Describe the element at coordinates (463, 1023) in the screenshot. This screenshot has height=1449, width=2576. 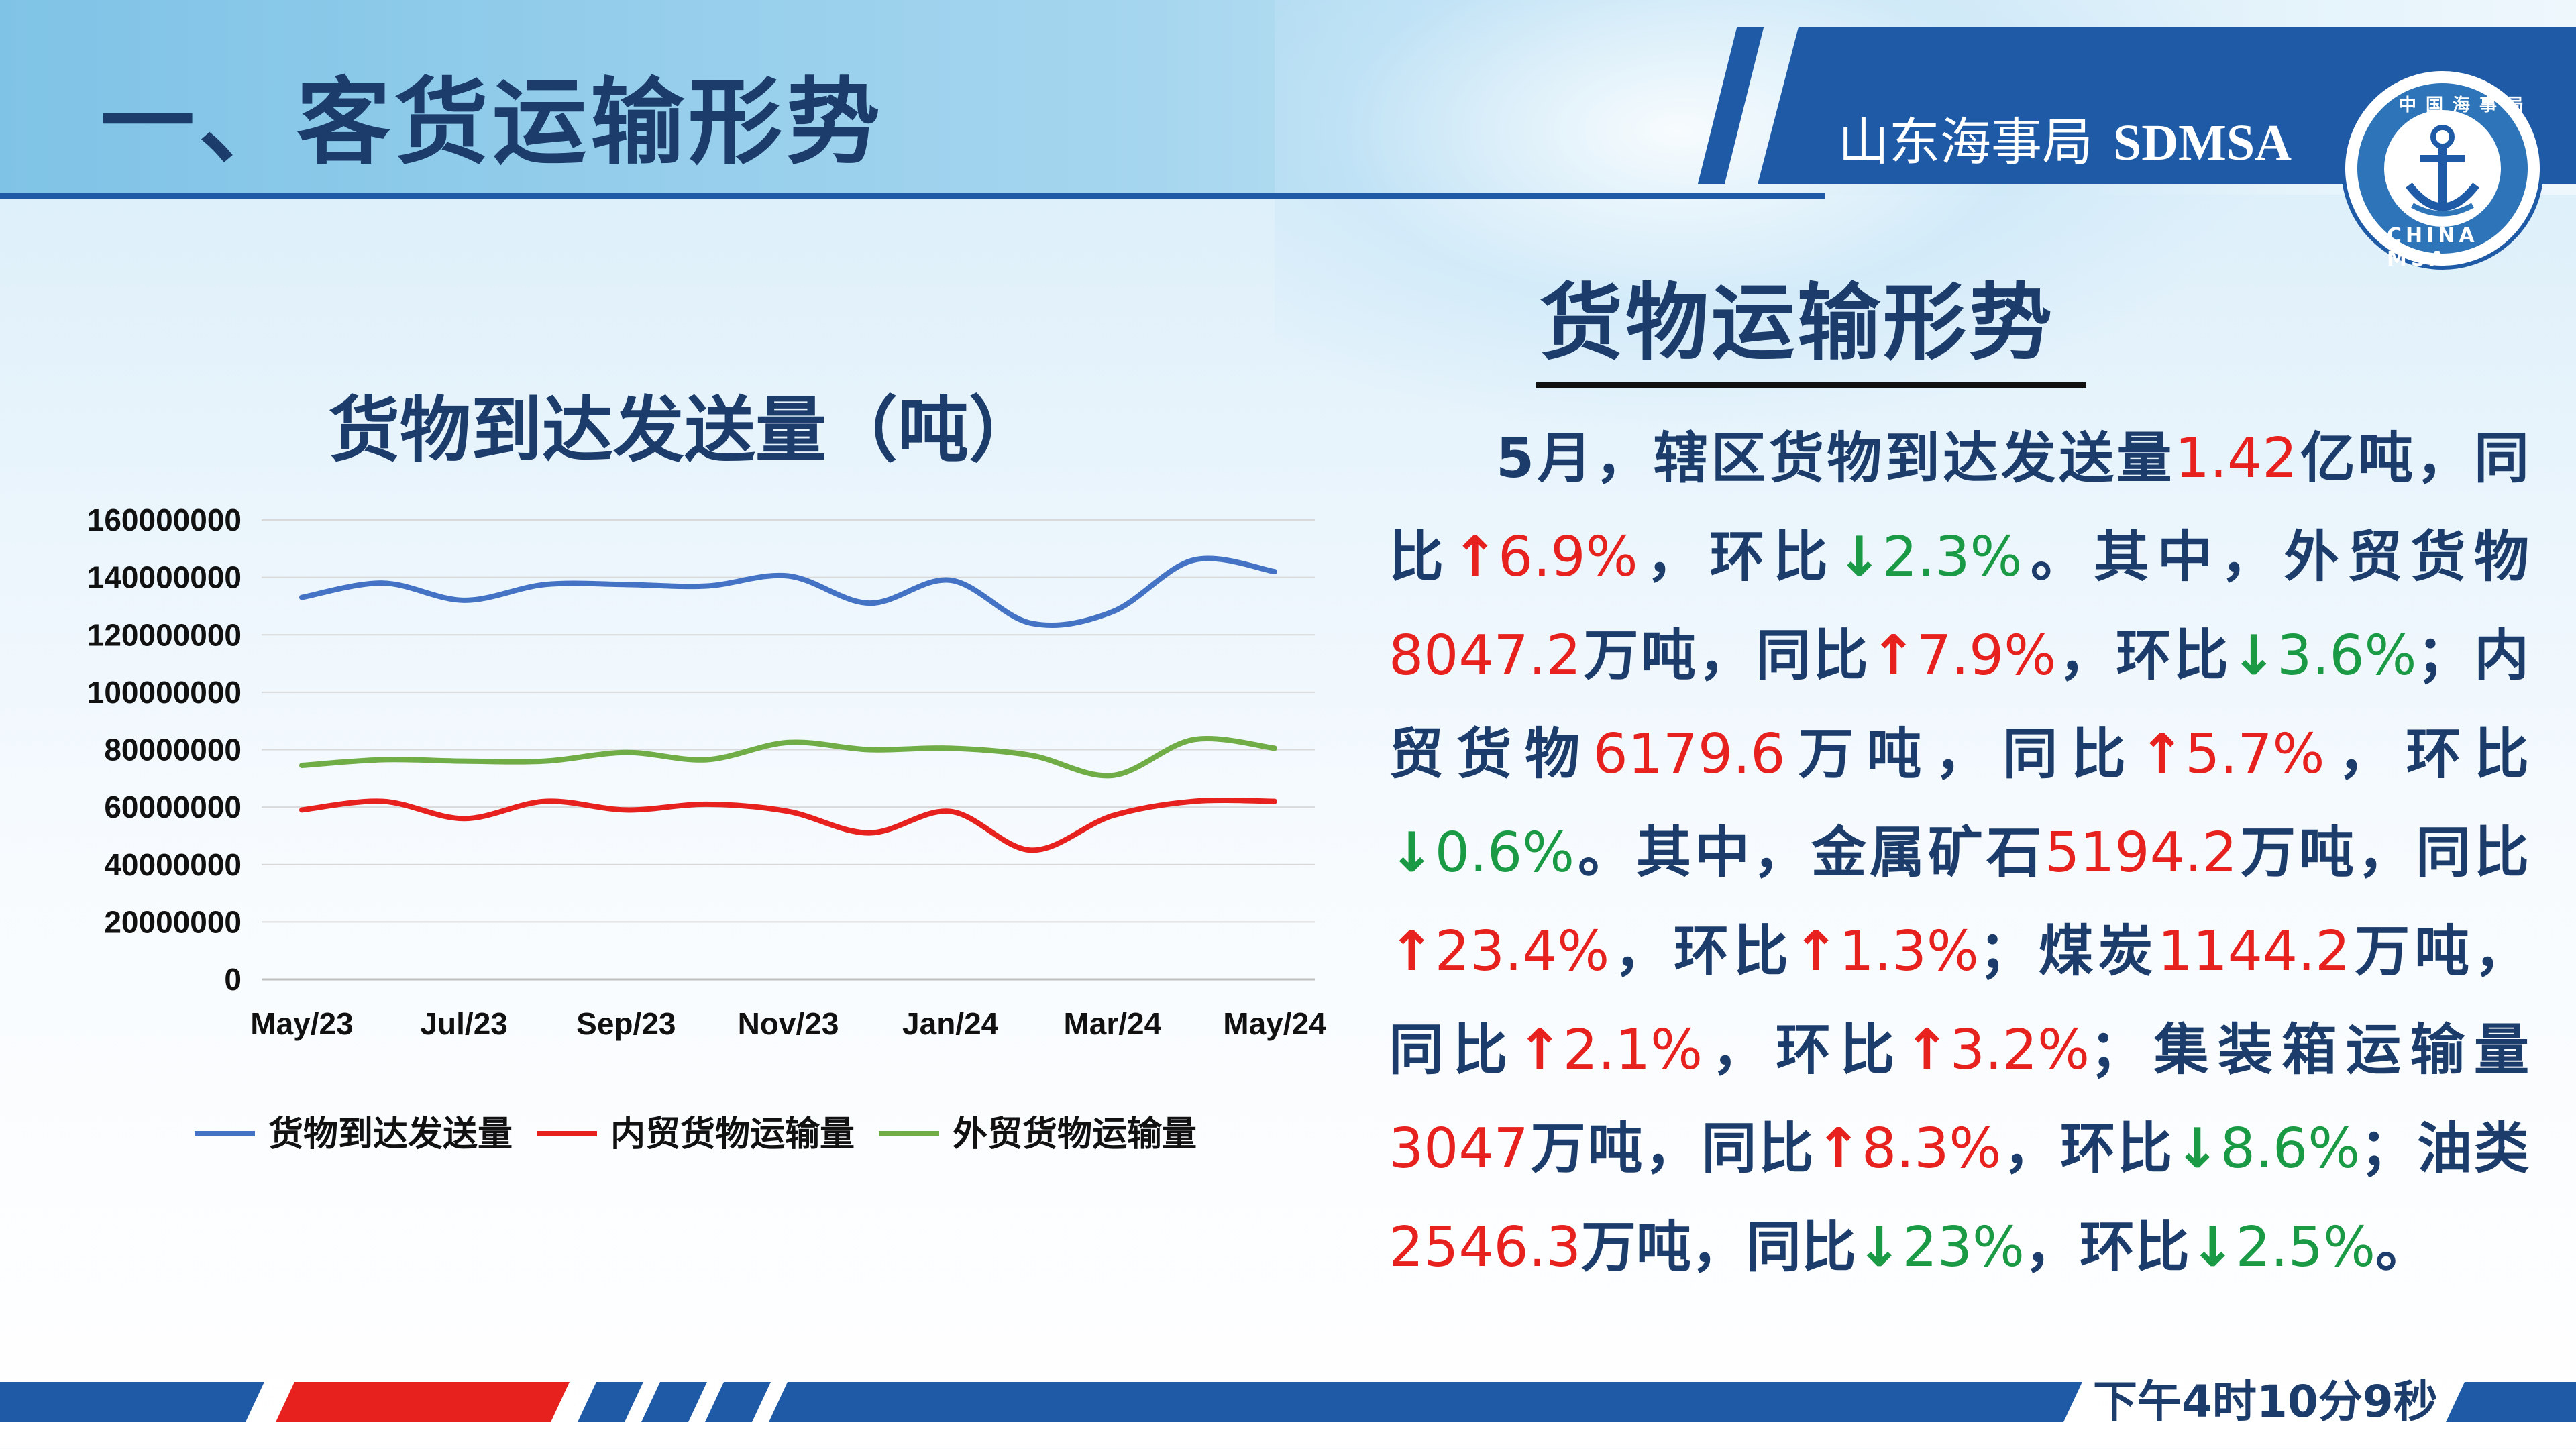
I see `x-tick-label: Jul/23` at that location.